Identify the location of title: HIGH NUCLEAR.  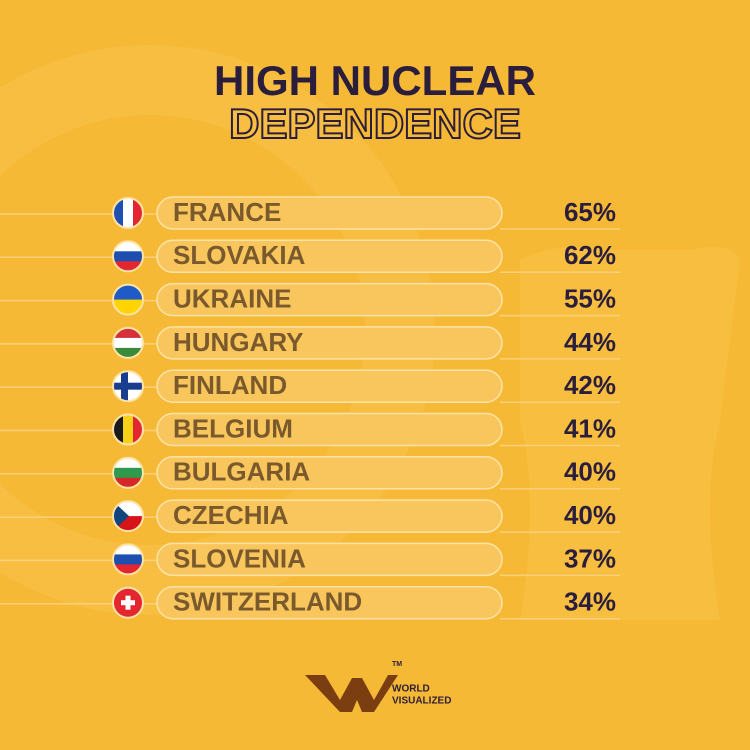
(375, 80).